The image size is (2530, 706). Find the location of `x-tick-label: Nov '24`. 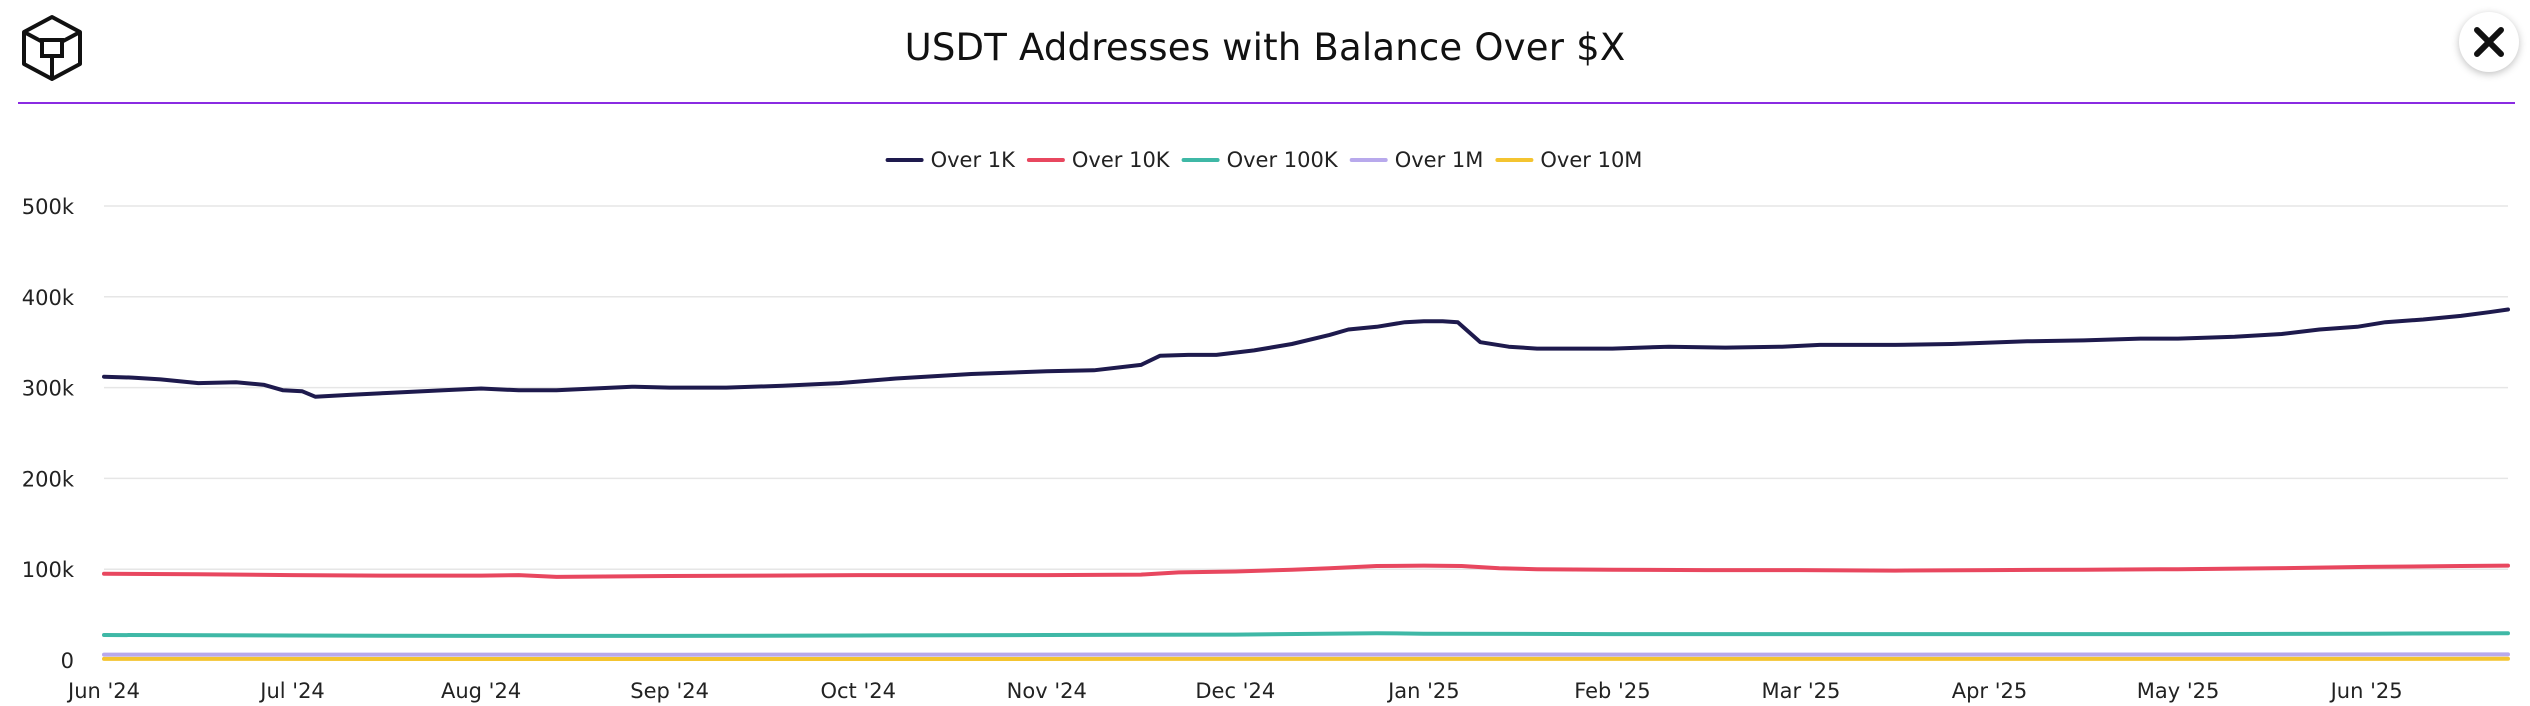

x-tick-label: Nov '24 is located at coordinates (1047, 691).